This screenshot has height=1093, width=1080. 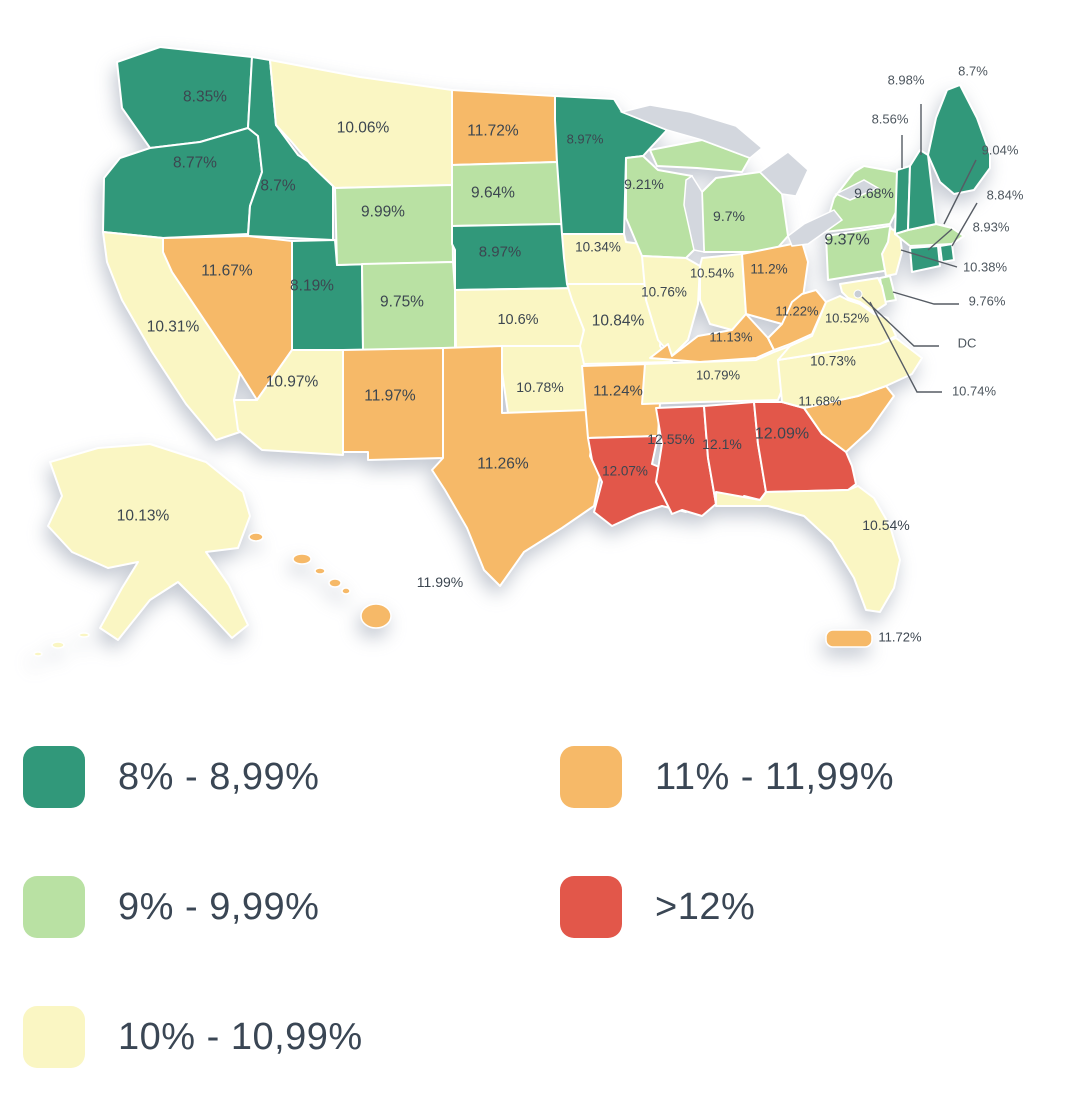 I want to click on state-label-mi: 9.7%, so click(x=729, y=216).